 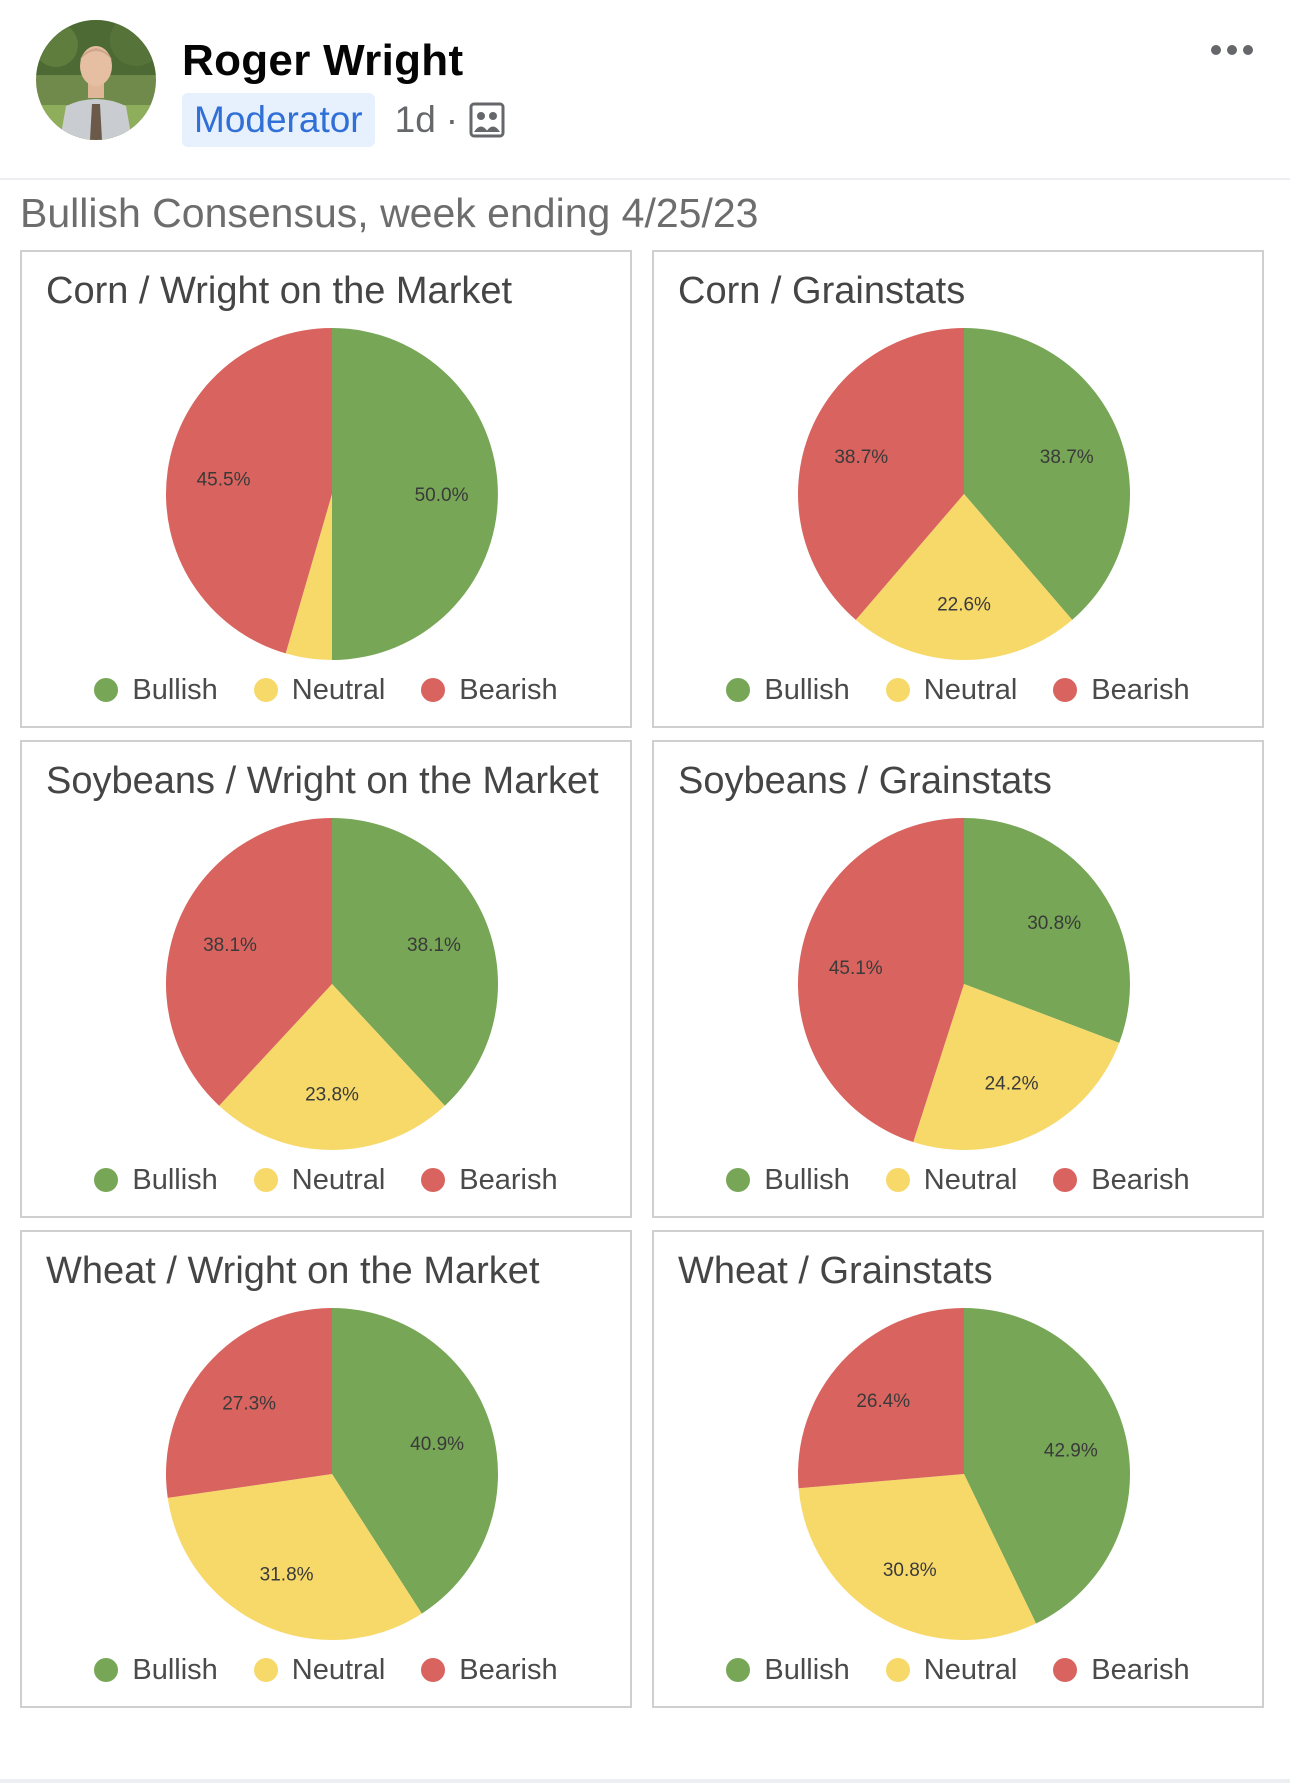 What do you see at coordinates (287, 1575) in the screenshot?
I see `slice-value-label: 31.8%` at bounding box center [287, 1575].